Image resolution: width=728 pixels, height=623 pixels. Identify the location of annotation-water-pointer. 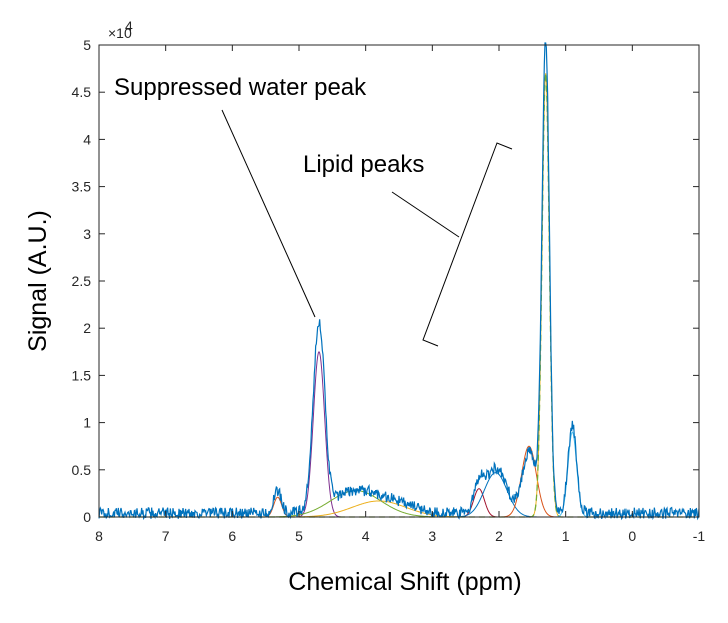
(268, 213).